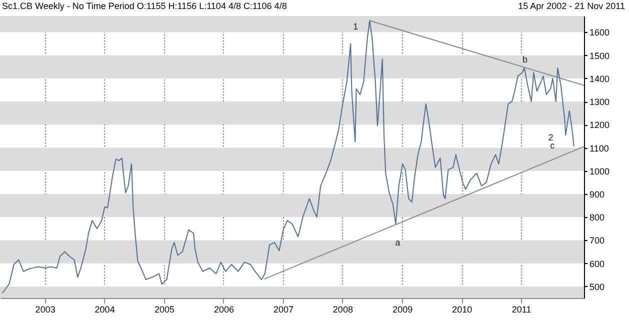 The image size is (629, 331). I want to click on y-tick-label: 1100, so click(599, 148).